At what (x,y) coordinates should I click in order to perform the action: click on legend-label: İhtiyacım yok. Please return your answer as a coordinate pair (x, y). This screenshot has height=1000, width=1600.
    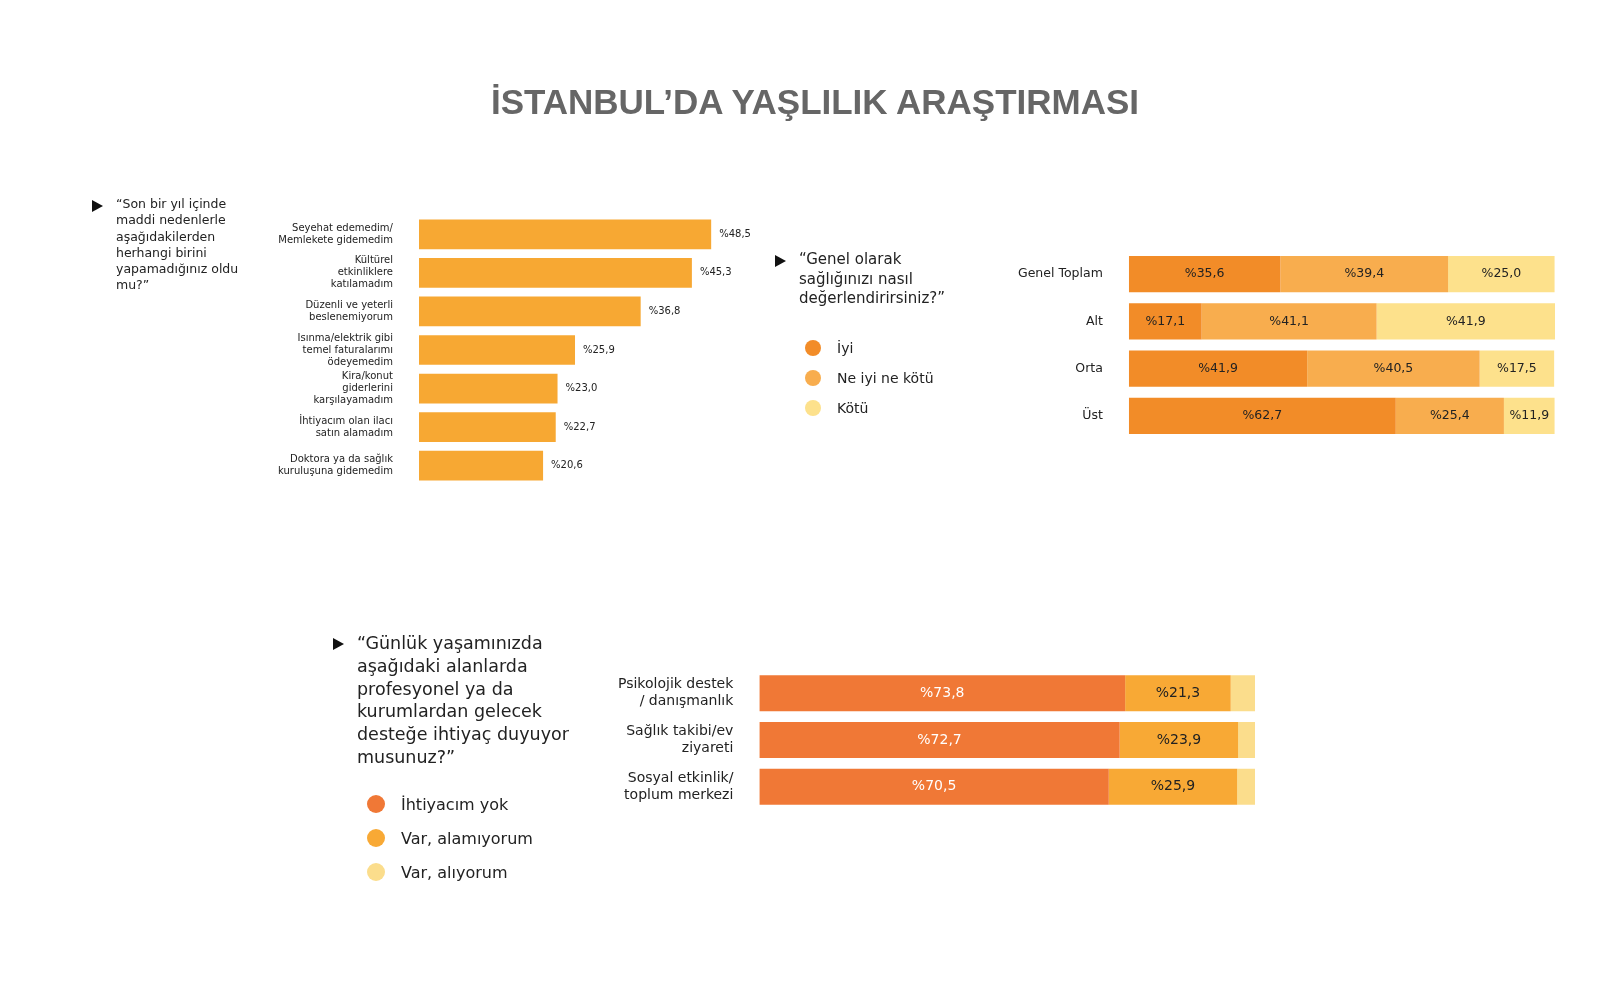
    Looking at the image, I should click on (455, 804).